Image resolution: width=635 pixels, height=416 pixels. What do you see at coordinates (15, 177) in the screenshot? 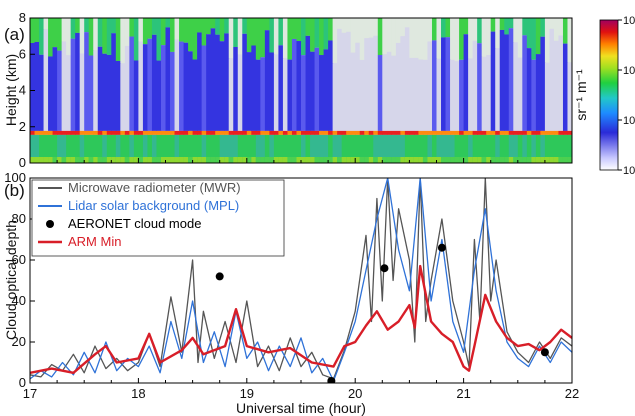
I see `panel-b-y-tick-label: 100` at bounding box center [15, 177].